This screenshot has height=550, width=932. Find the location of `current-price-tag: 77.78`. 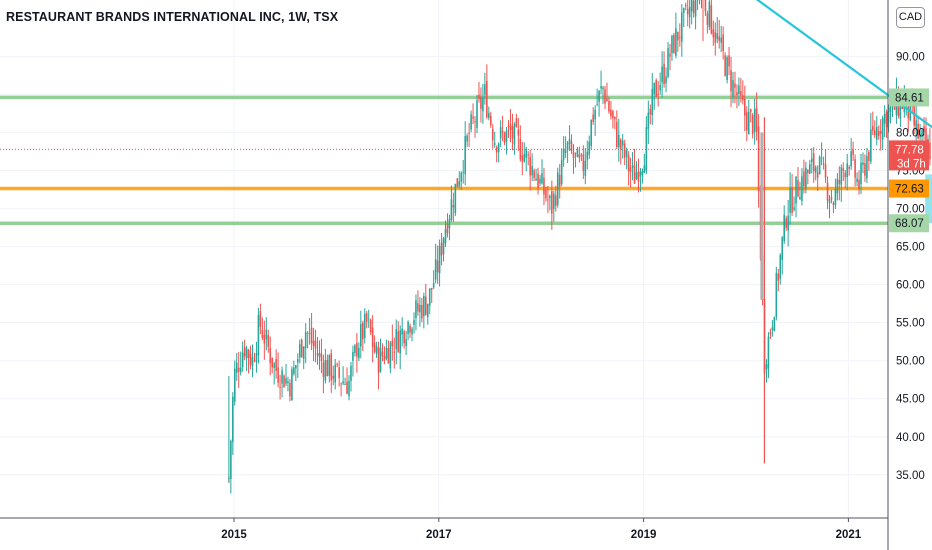

current-price-tag: 77.78 is located at coordinates (909, 150).